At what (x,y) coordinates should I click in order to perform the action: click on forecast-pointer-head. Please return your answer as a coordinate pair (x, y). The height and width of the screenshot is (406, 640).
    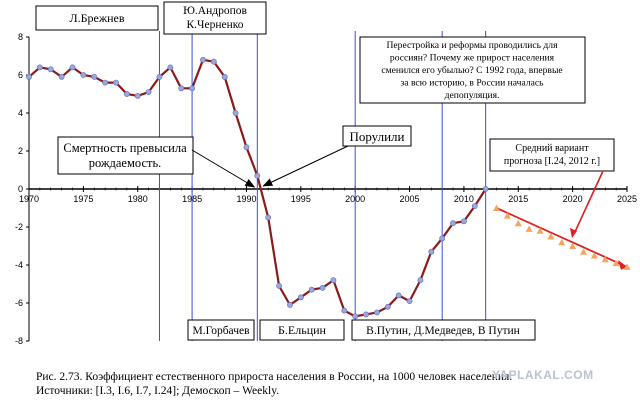
    Looking at the image, I should click on (573, 233).